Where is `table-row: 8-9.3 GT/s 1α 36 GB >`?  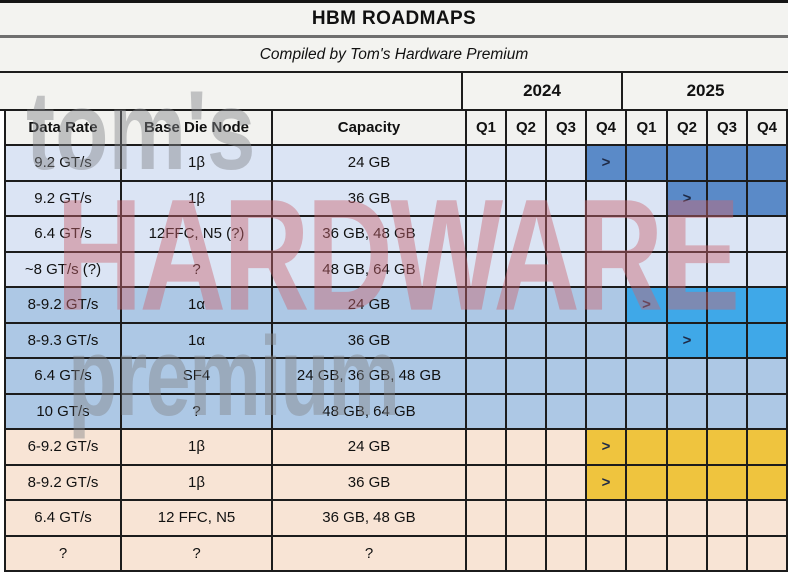 table-row: 8-9.3 GT/s 1α 36 GB > is located at coordinates (397, 341).